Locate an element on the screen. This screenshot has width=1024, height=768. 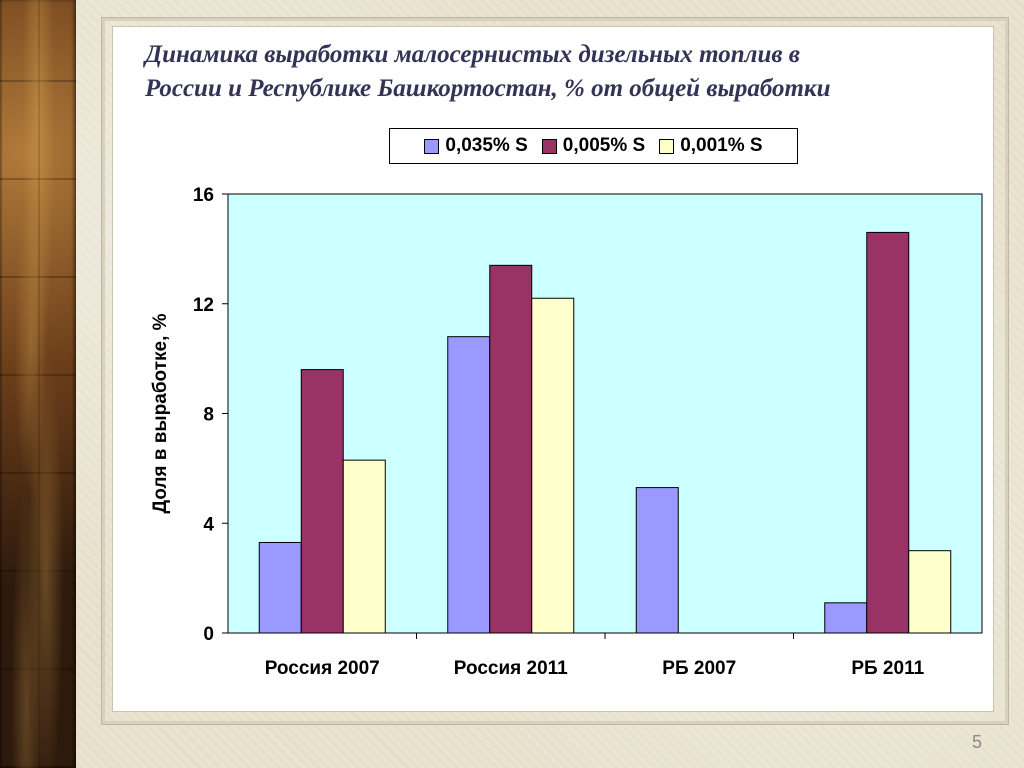
legend-item-series-3: 0,001% S is located at coordinates (711, 146).